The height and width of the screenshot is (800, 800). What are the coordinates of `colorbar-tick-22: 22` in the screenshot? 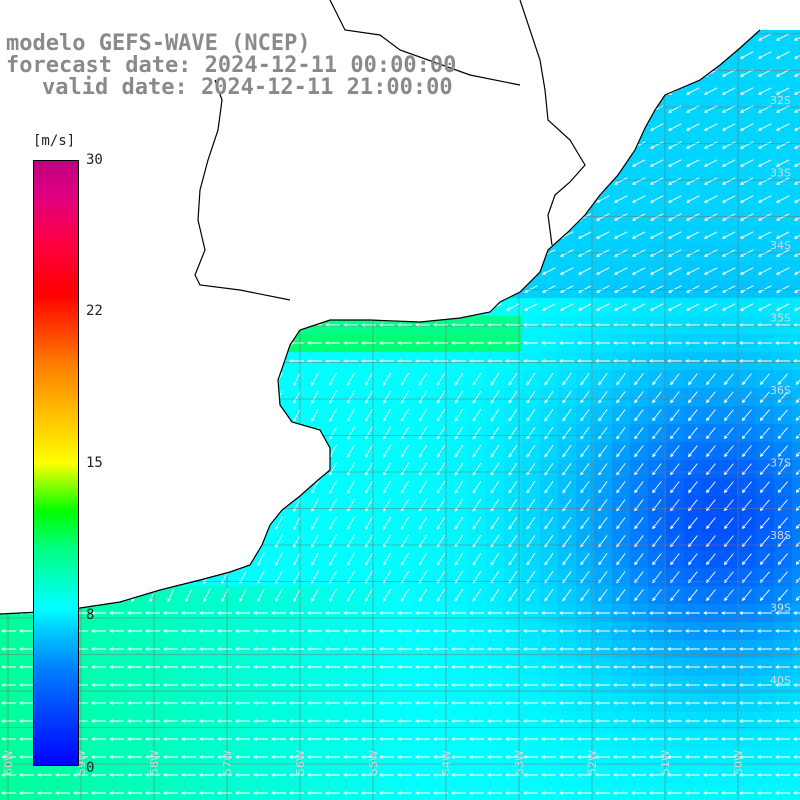 It's located at (94, 311).